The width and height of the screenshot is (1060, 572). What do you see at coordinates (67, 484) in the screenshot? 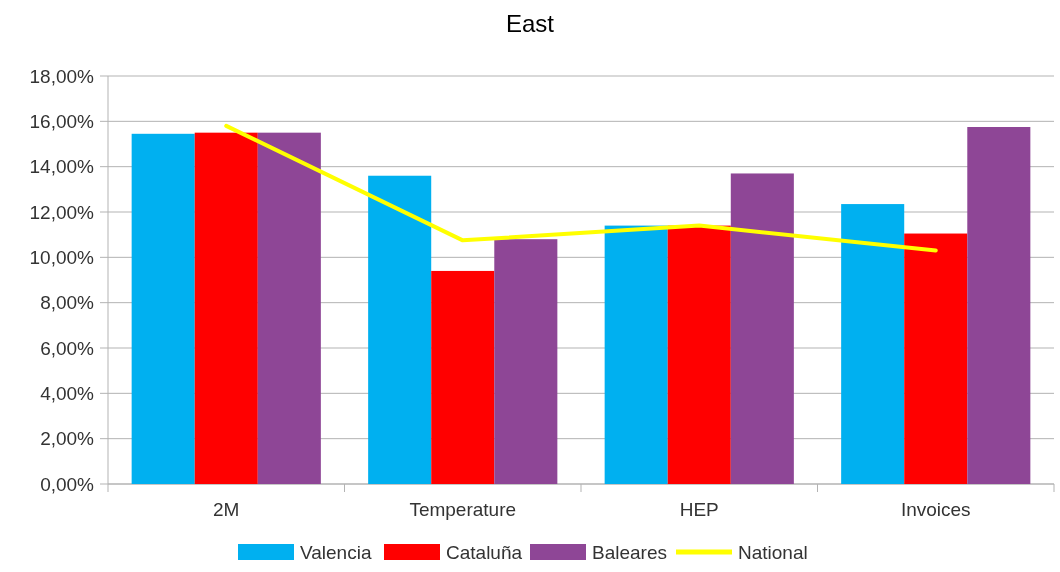
I see `y-tick-label: 0,00%` at bounding box center [67, 484].